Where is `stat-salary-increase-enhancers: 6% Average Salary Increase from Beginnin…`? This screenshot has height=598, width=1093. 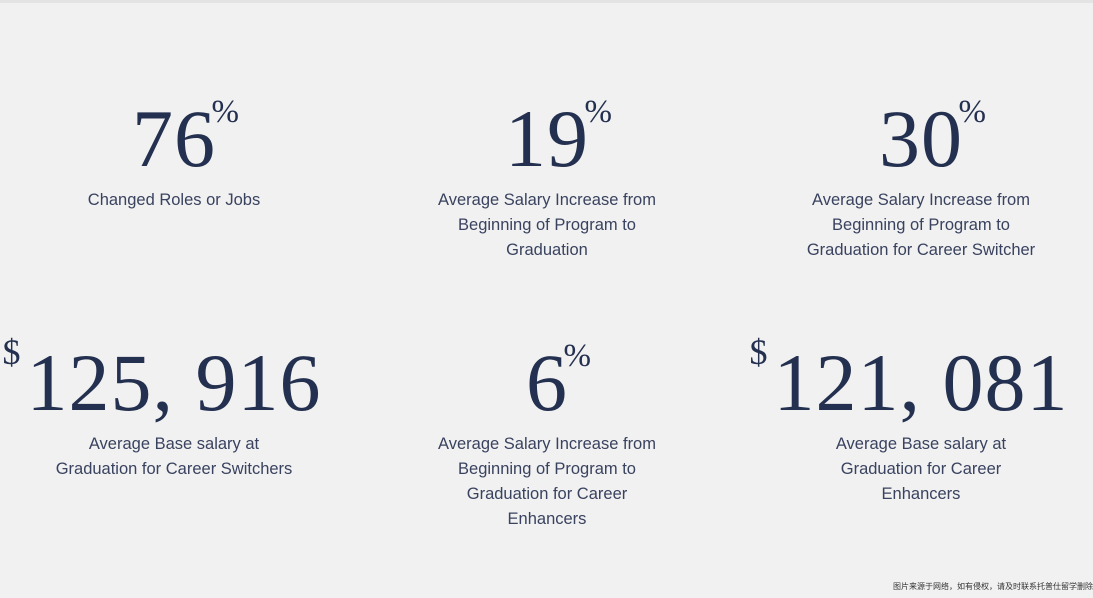
stat-salary-increase-enhancers: 6% Average Salary Increase from Beginnin… is located at coordinates (547, 434).